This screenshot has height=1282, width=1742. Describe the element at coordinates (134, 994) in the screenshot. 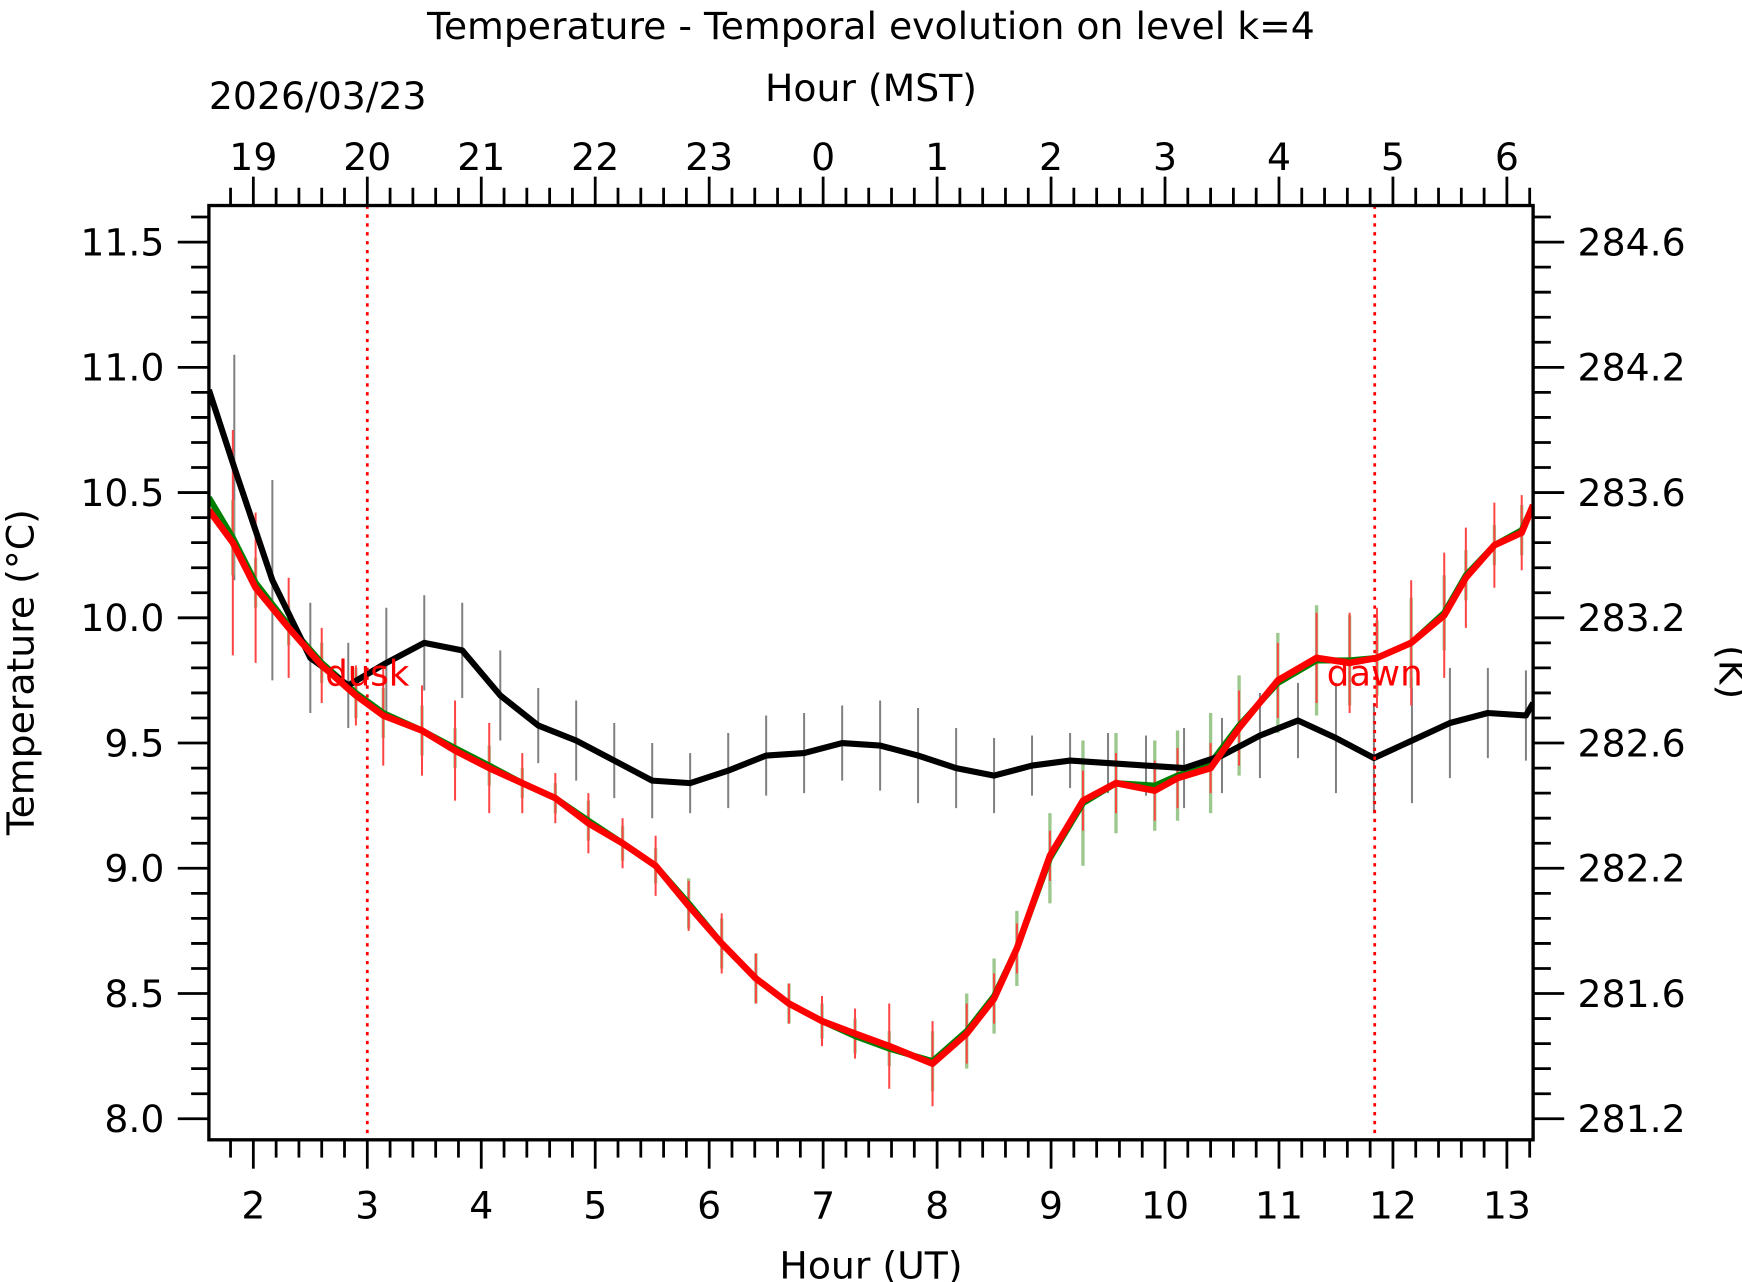

I see `y-tick-label: 8.5` at that location.